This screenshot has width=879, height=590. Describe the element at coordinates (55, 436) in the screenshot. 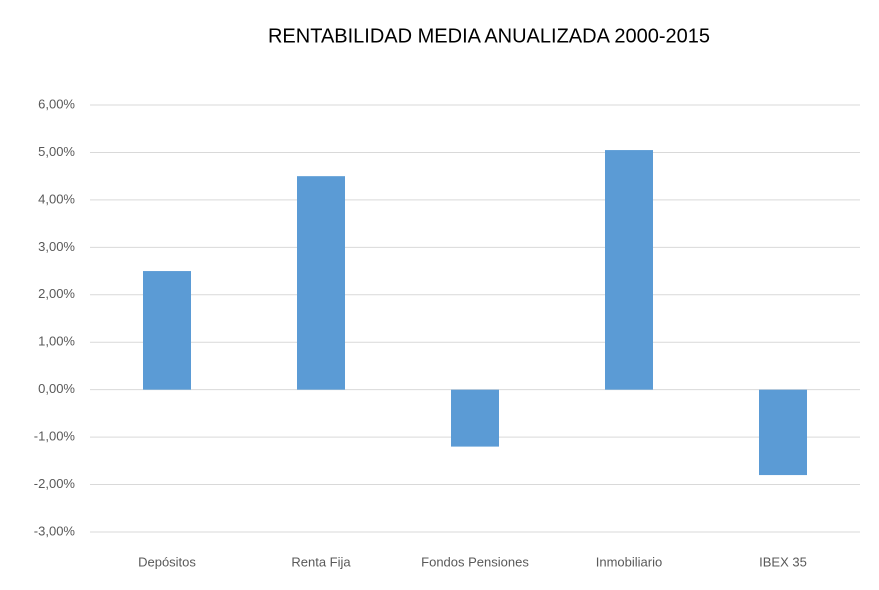

I see `y-tick-label: -1,00%` at that location.